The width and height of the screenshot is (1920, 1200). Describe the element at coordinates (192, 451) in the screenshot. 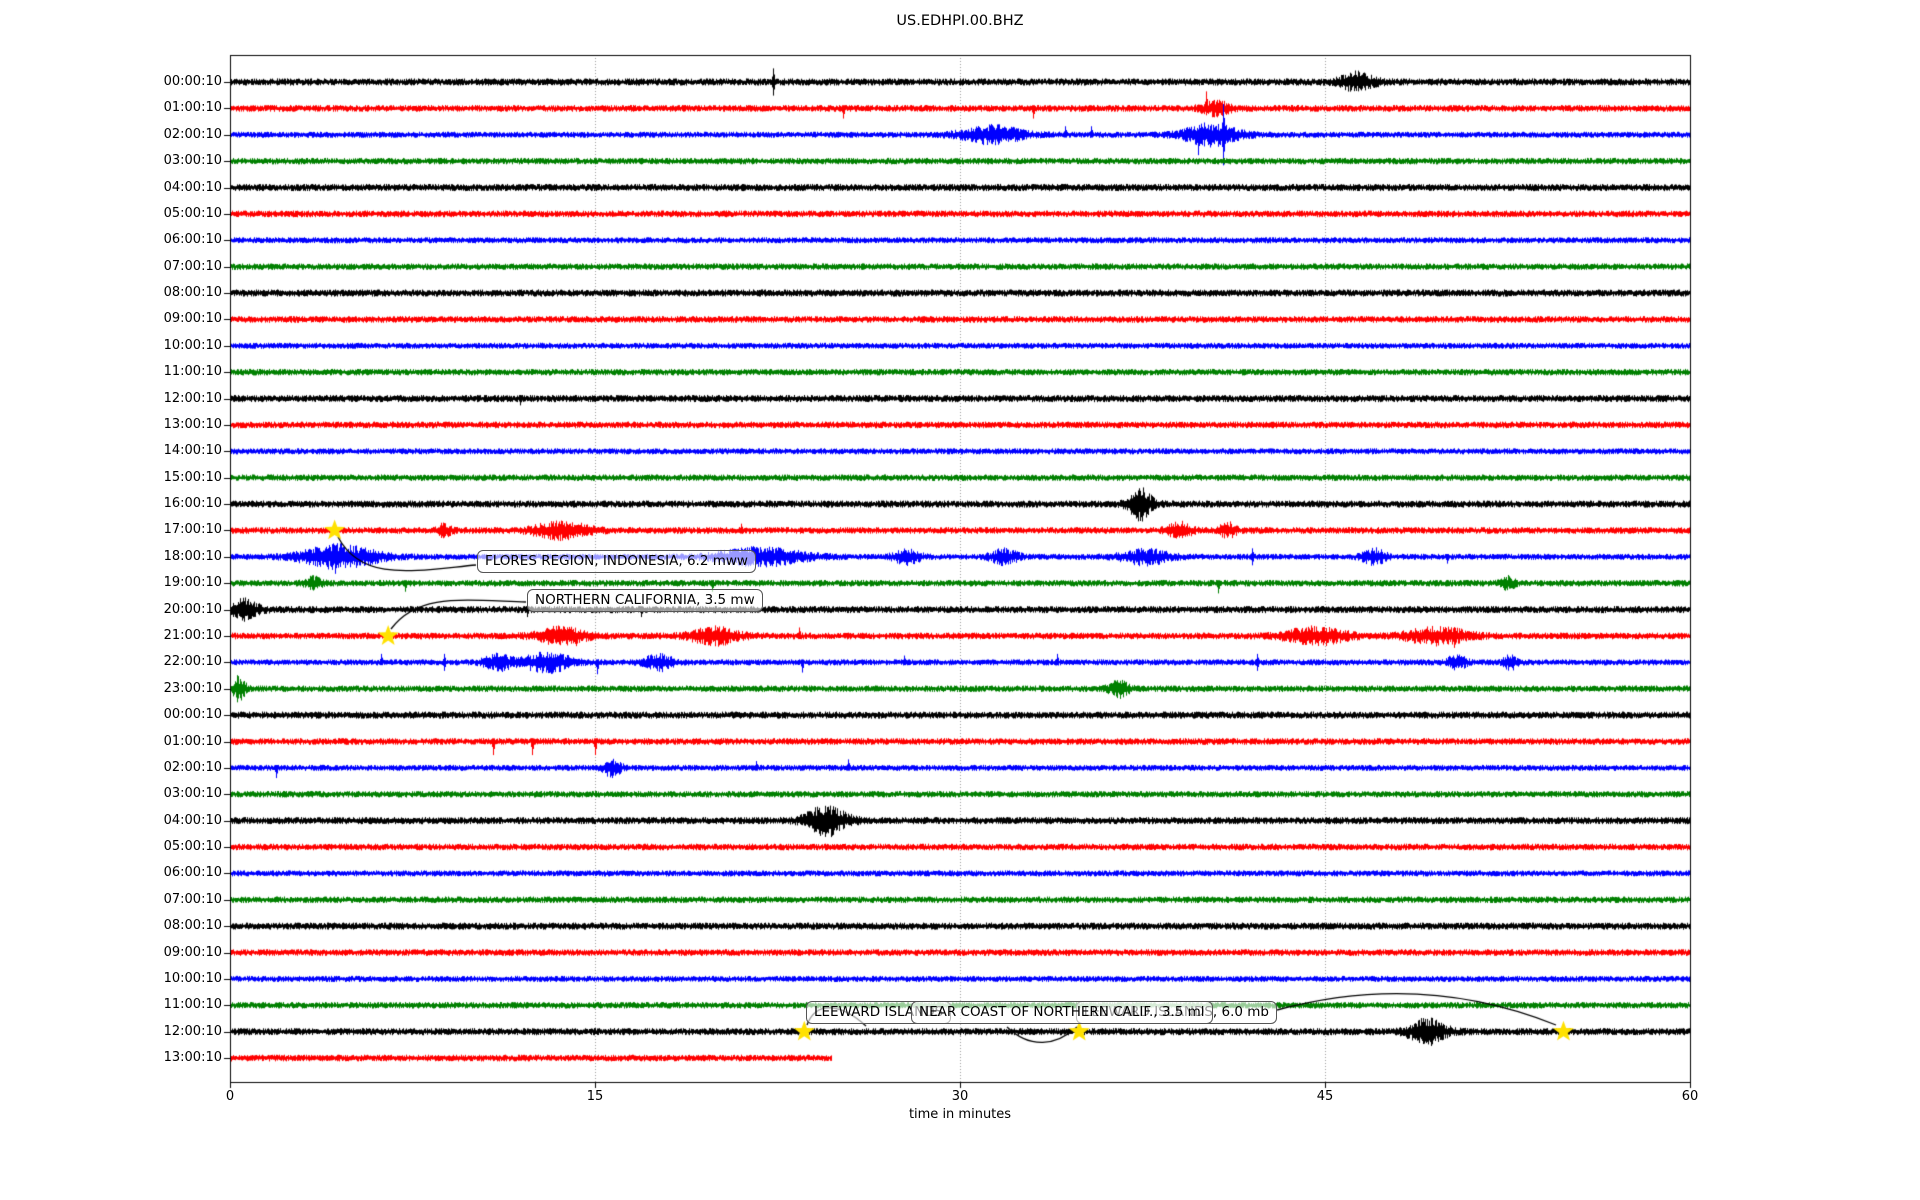

I see `y-tick-label: 14:00:10` at that location.